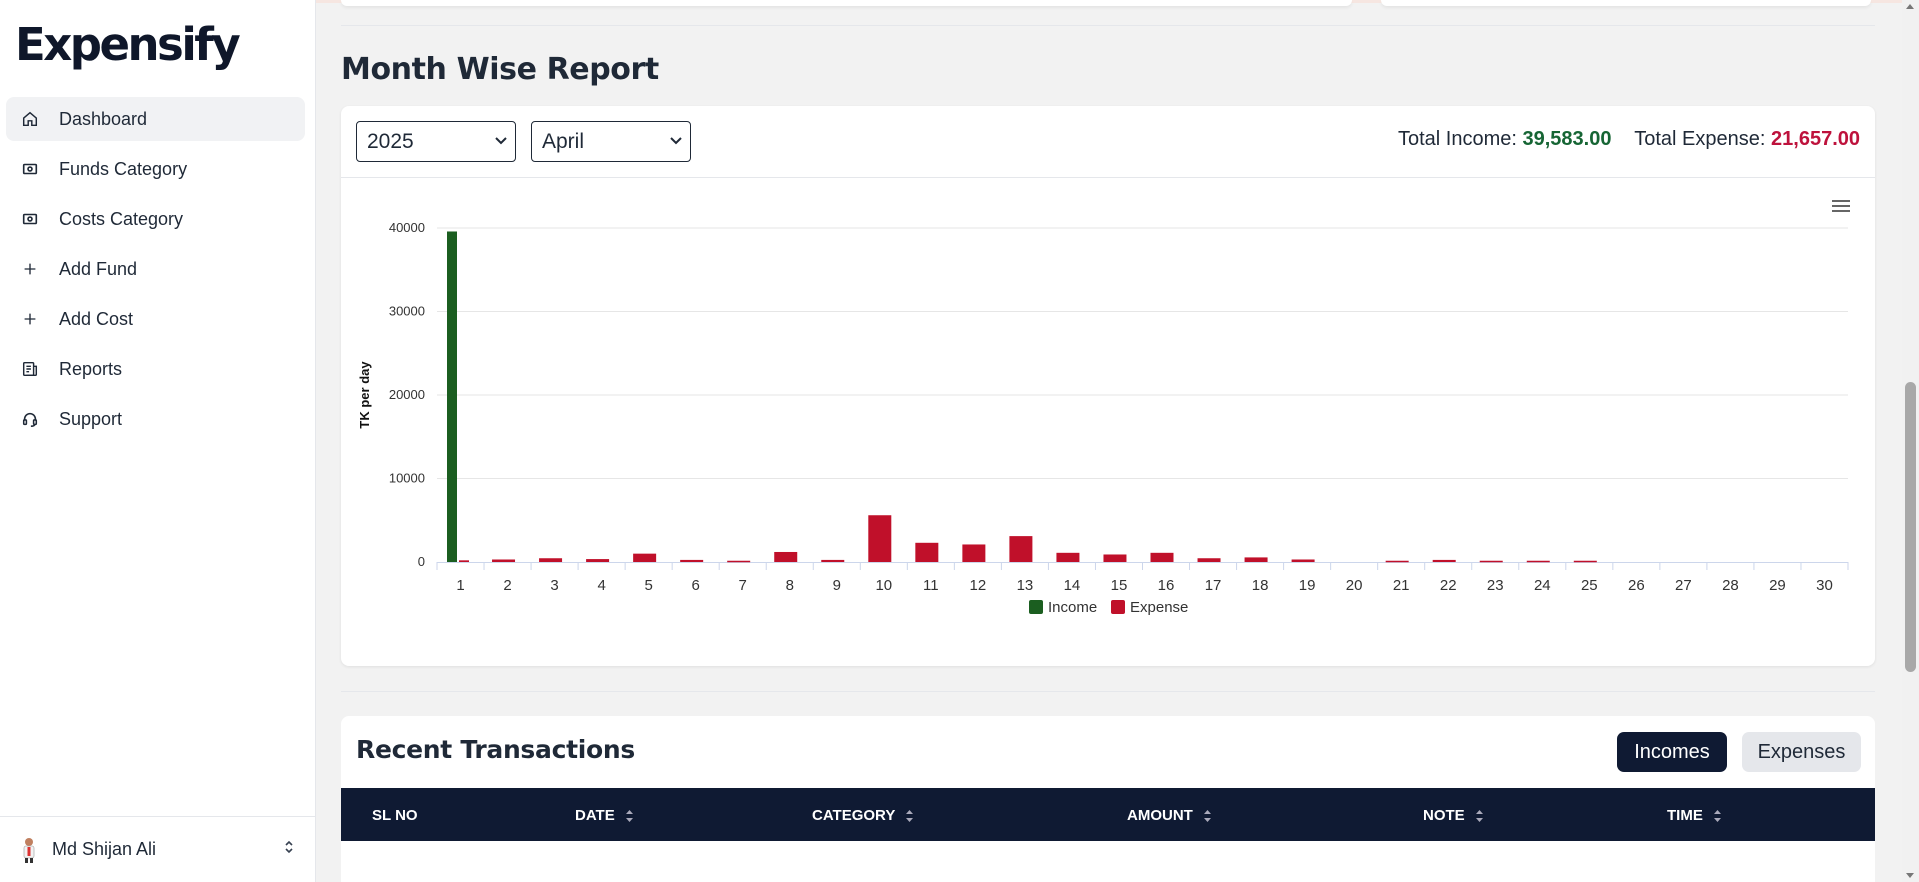 Image resolution: width=1919 pixels, height=882 pixels. I want to click on legend-income-swatch, so click(1036, 607).